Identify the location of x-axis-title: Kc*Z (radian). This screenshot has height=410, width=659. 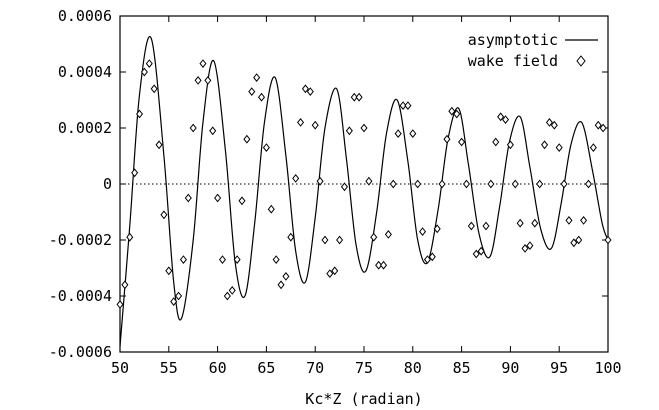
(363, 399).